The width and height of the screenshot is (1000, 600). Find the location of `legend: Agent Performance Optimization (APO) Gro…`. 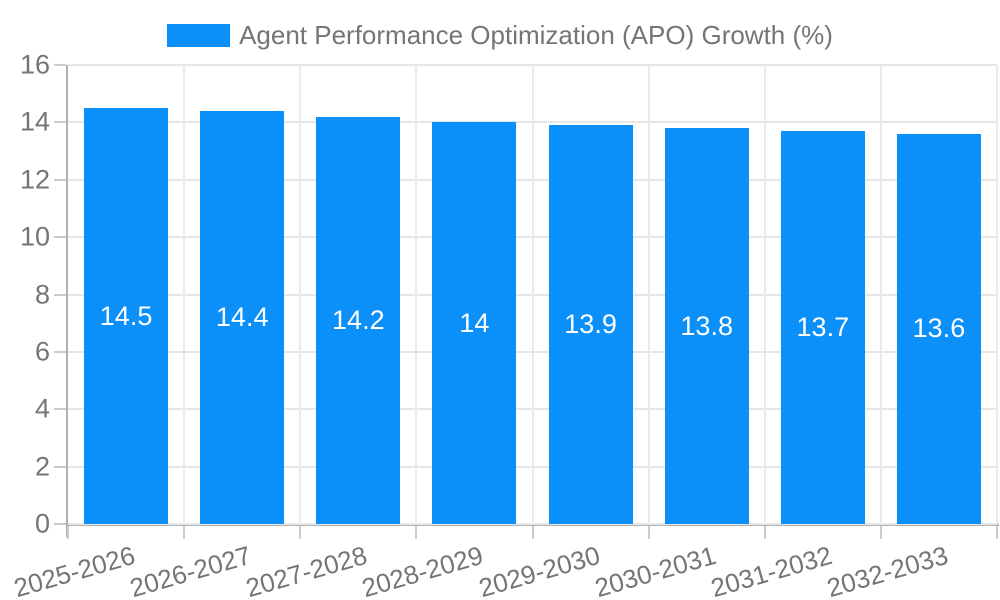

legend: Agent Performance Optimization (APO) Gro… is located at coordinates (500, 35).